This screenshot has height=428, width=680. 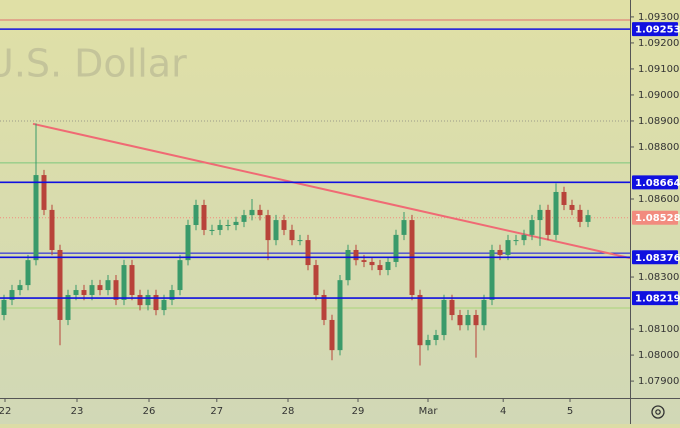 I want to click on gear-inner, so click(x=658, y=412).